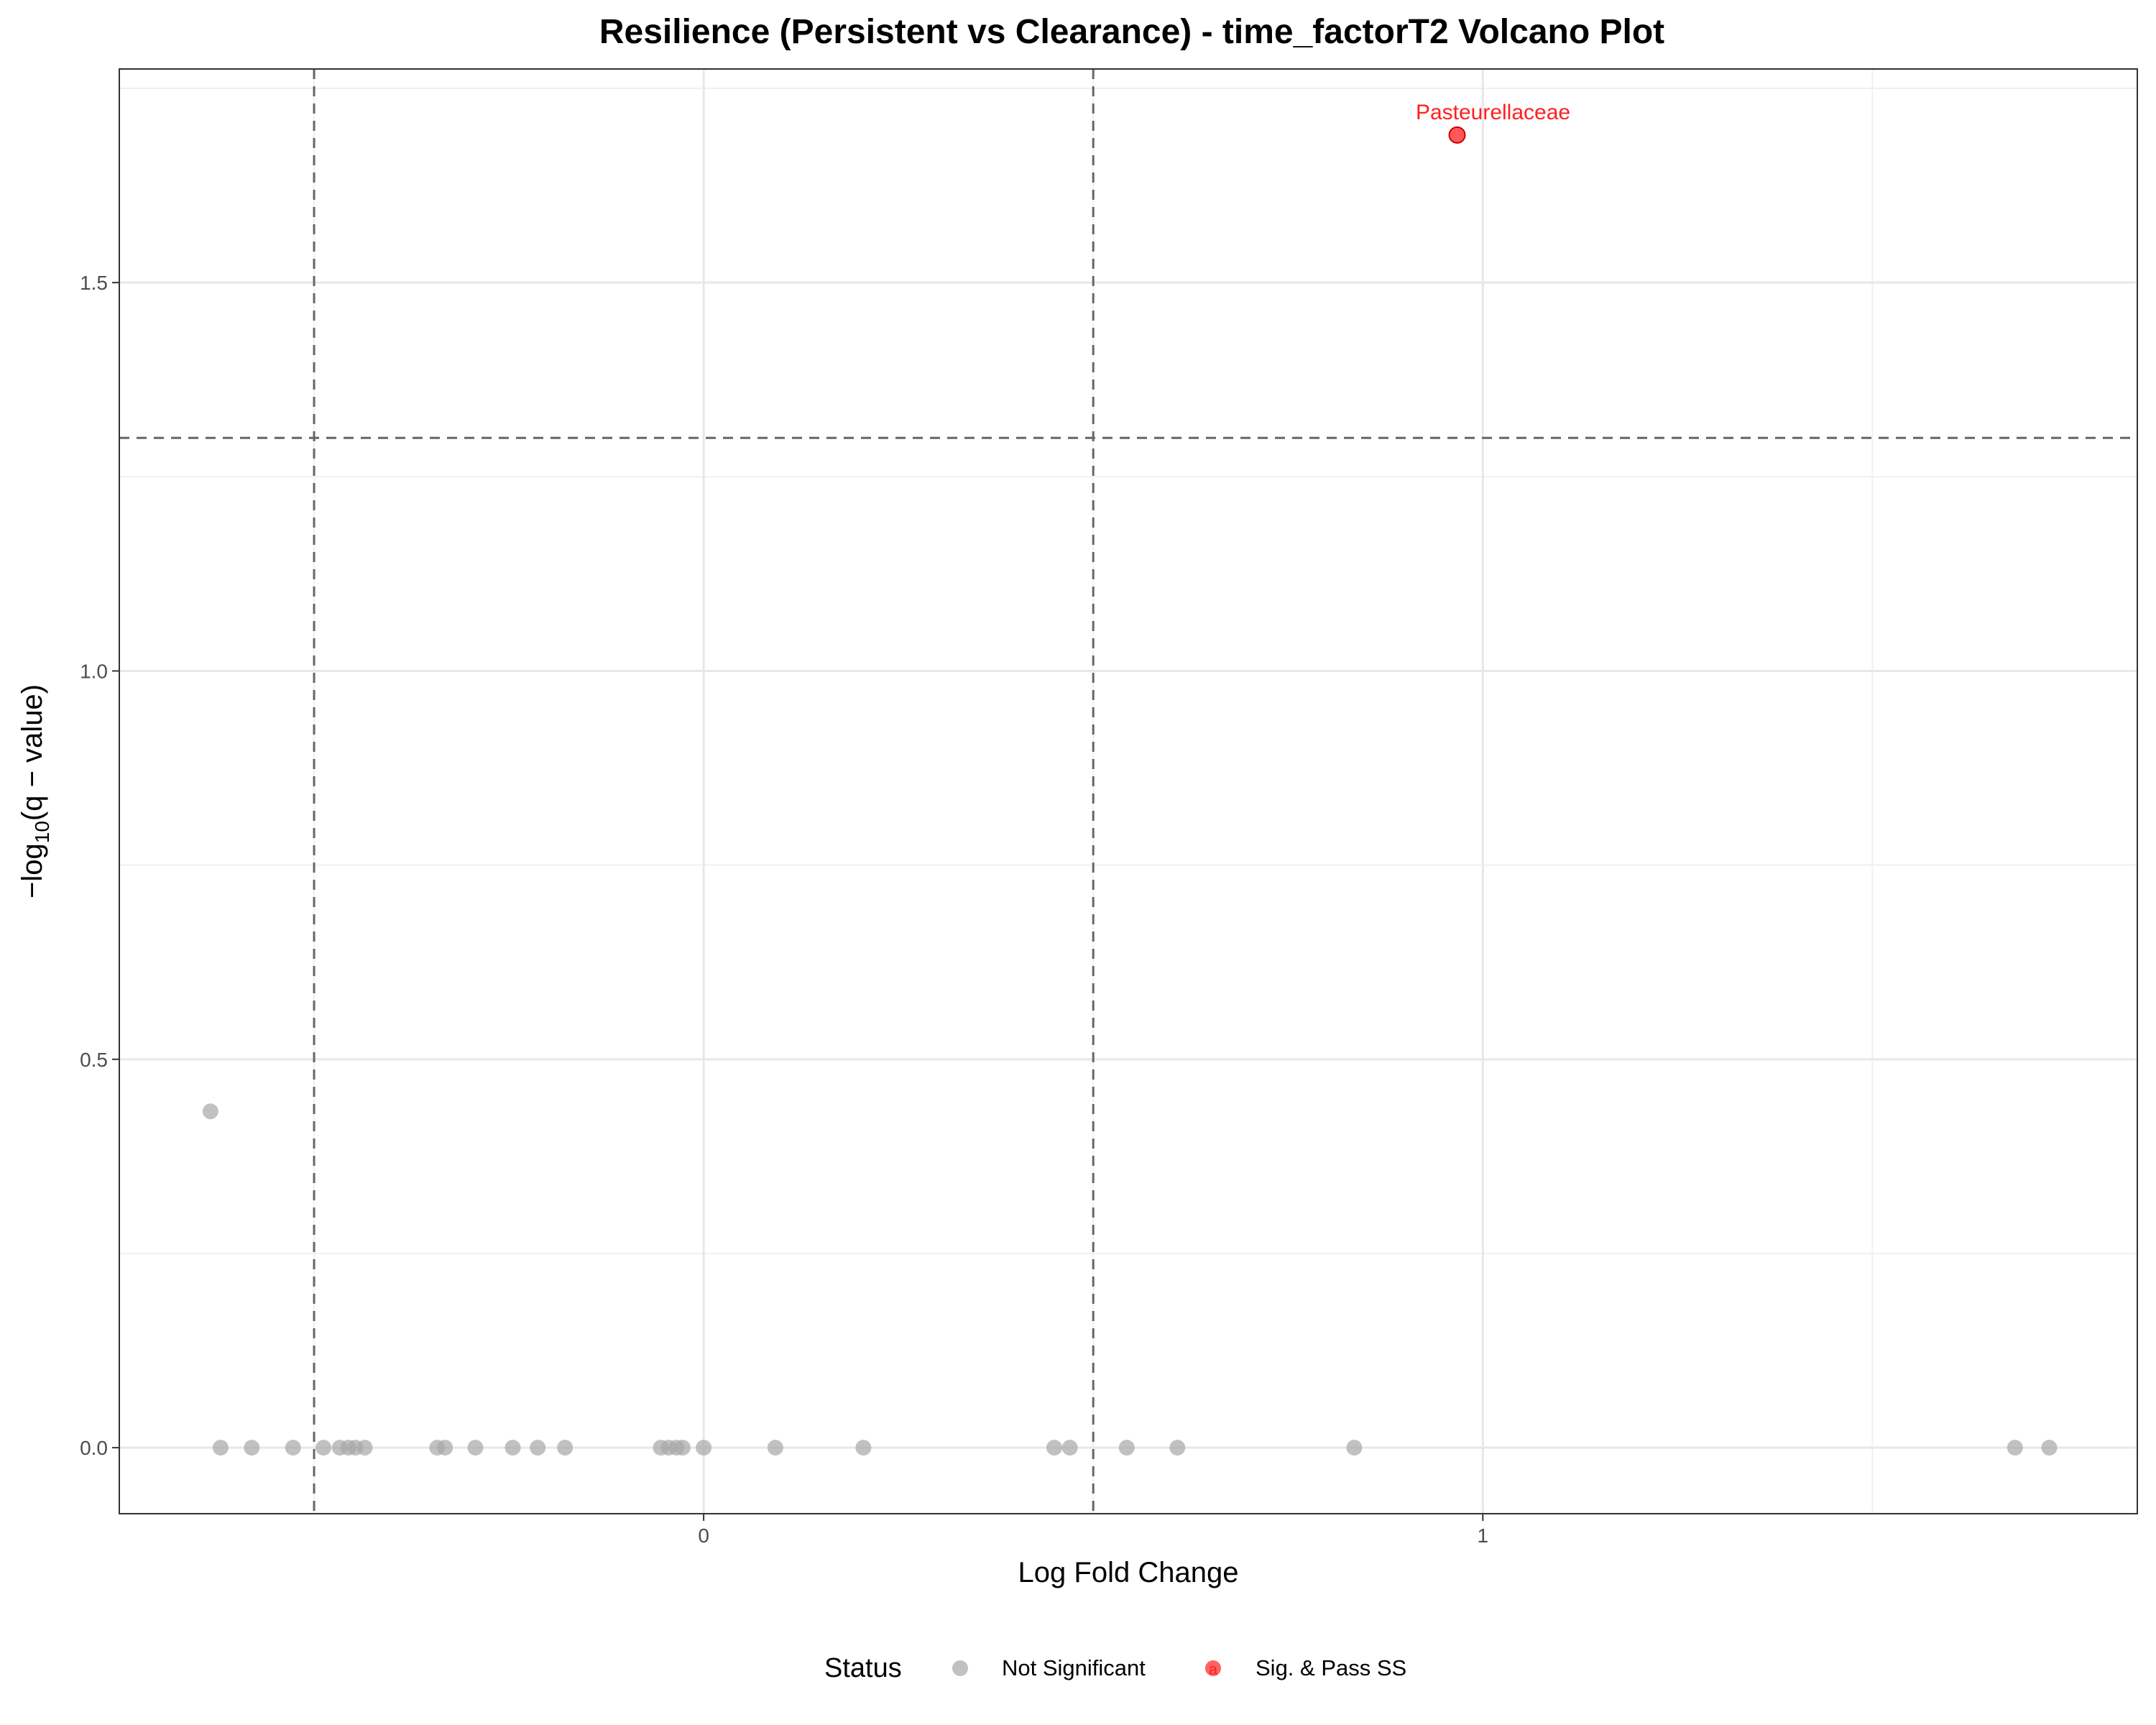 The height and width of the screenshot is (1725, 2156). What do you see at coordinates (42, 832) in the screenshot?
I see `y-axis-label-subscript: 10` at bounding box center [42, 832].